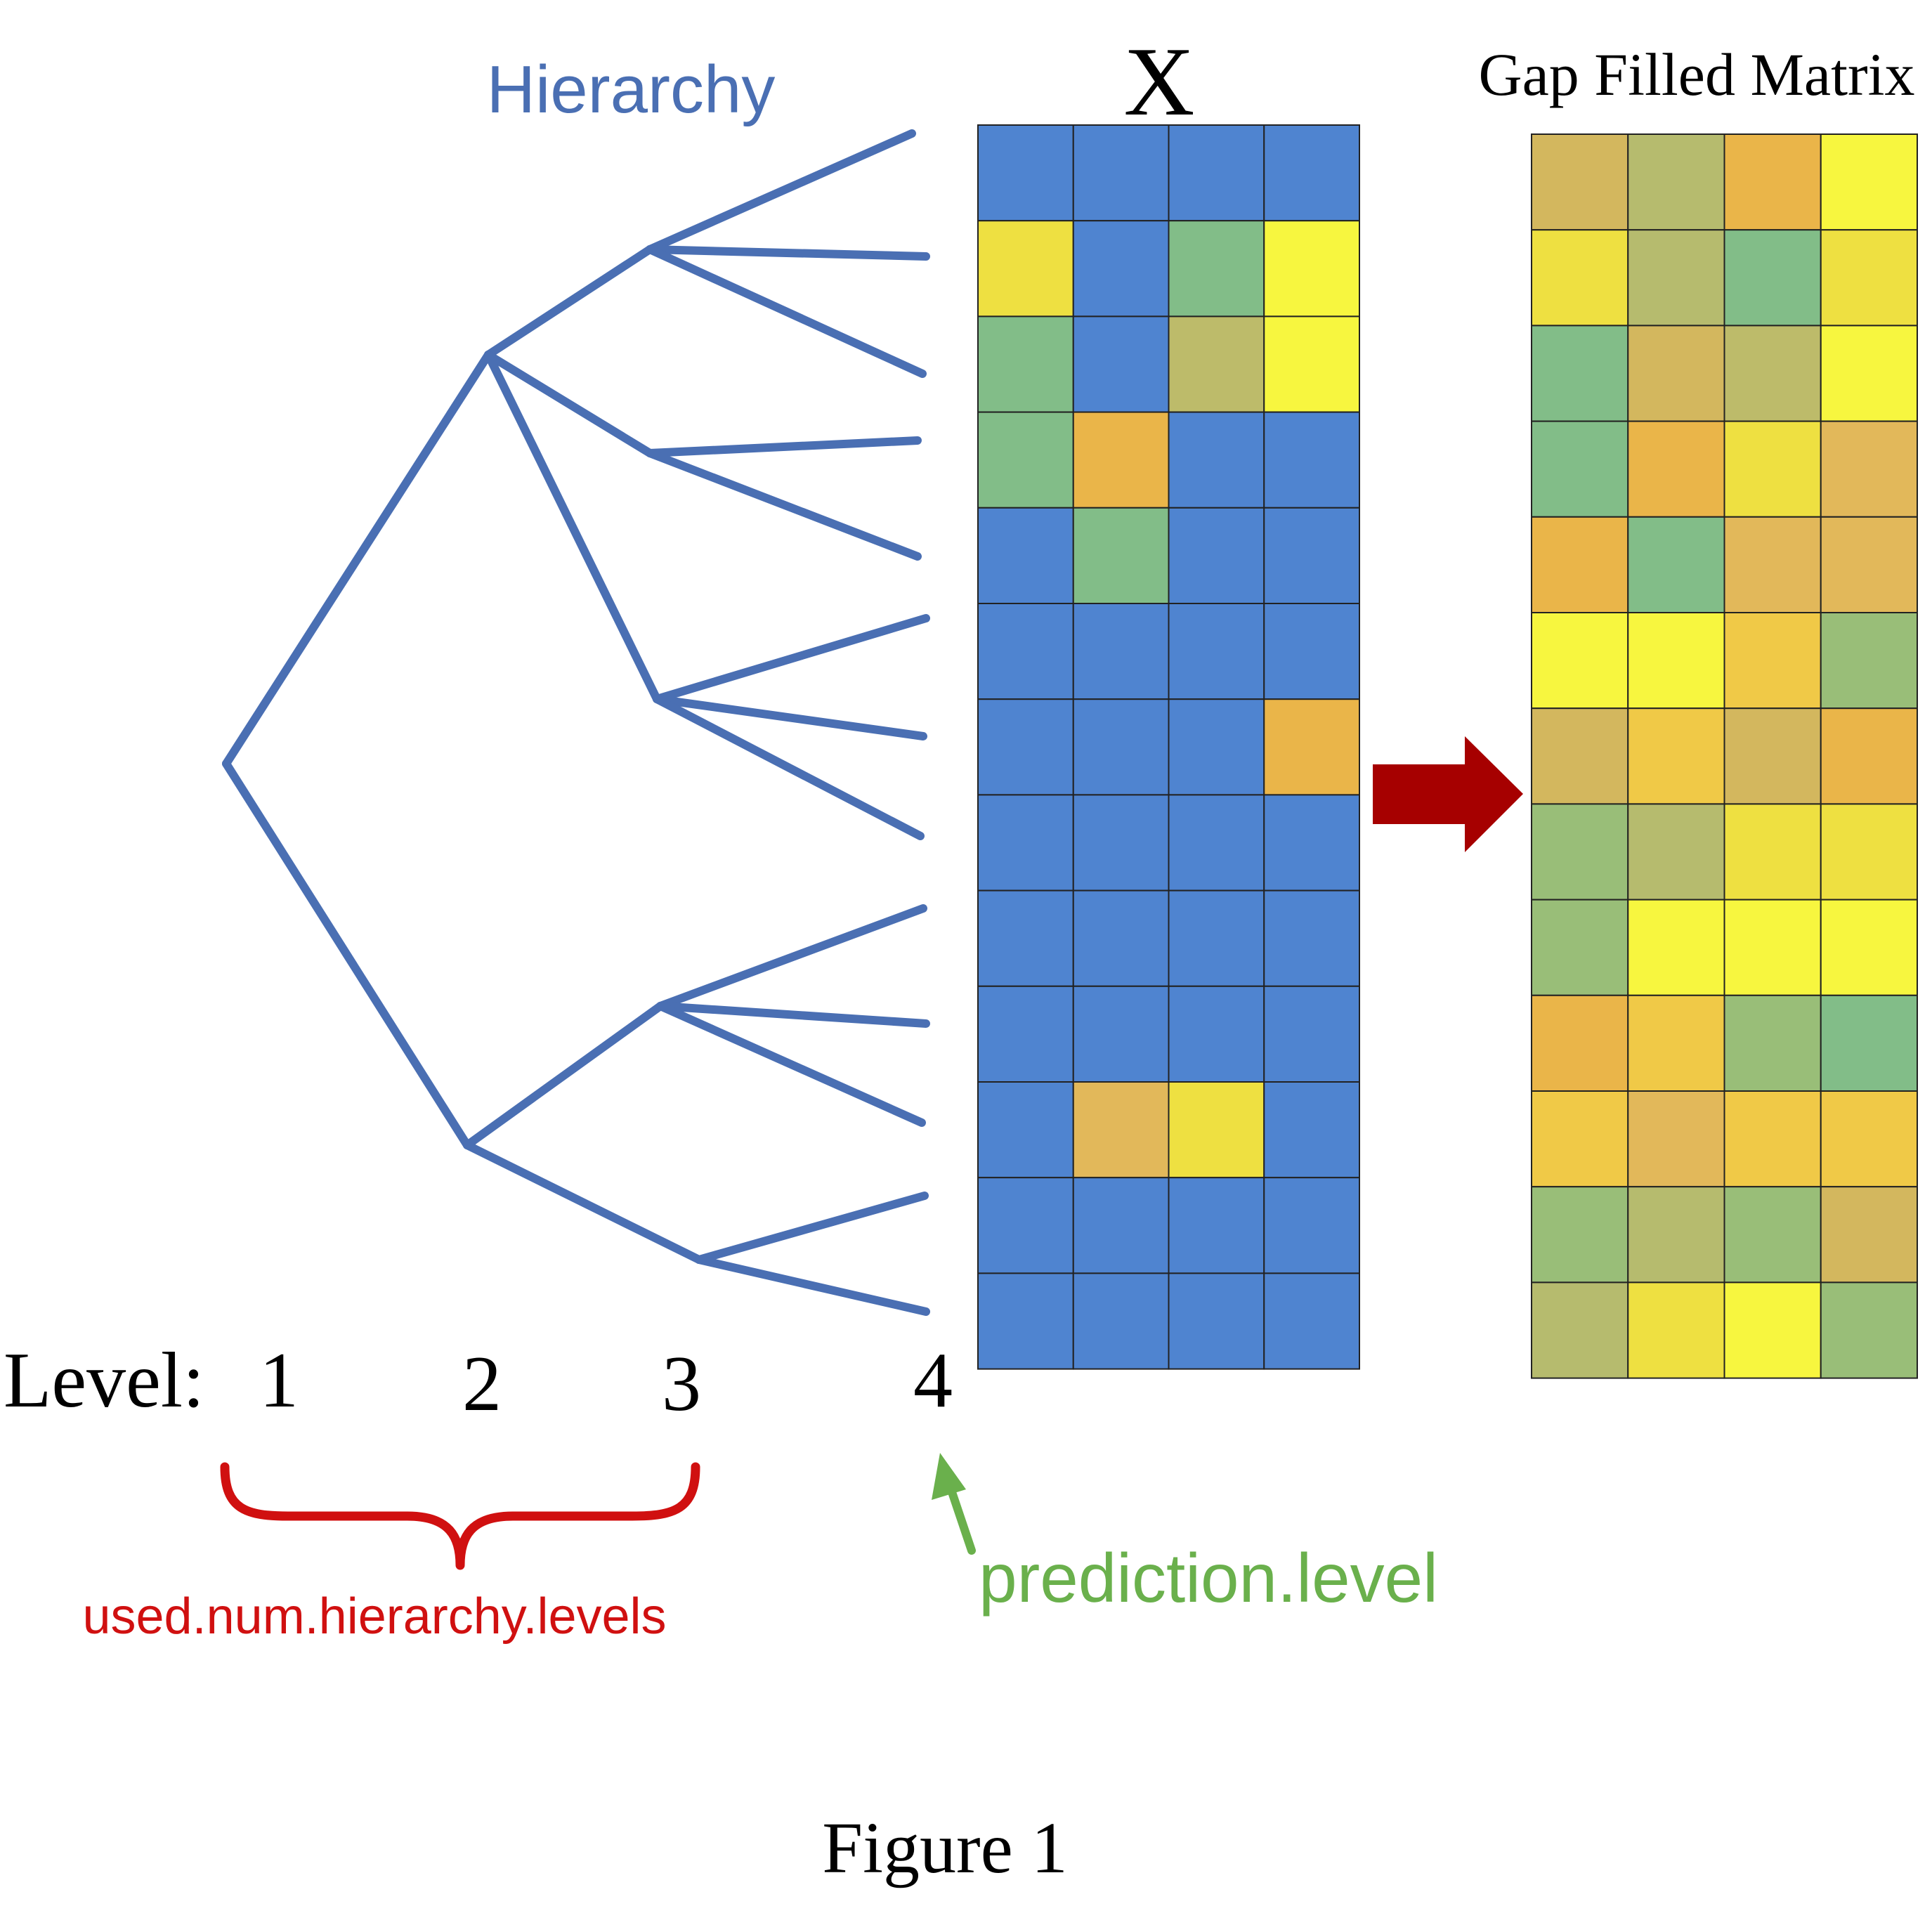  Describe the element at coordinates (482, 1384) in the screenshot. I see `level-2-label: 2` at that location.